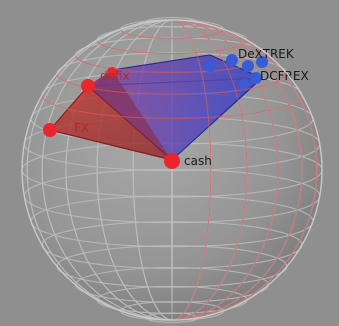 The width and height of the screenshot is (339, 326). I want to click on label-red-left: FX, so click(81, 128).